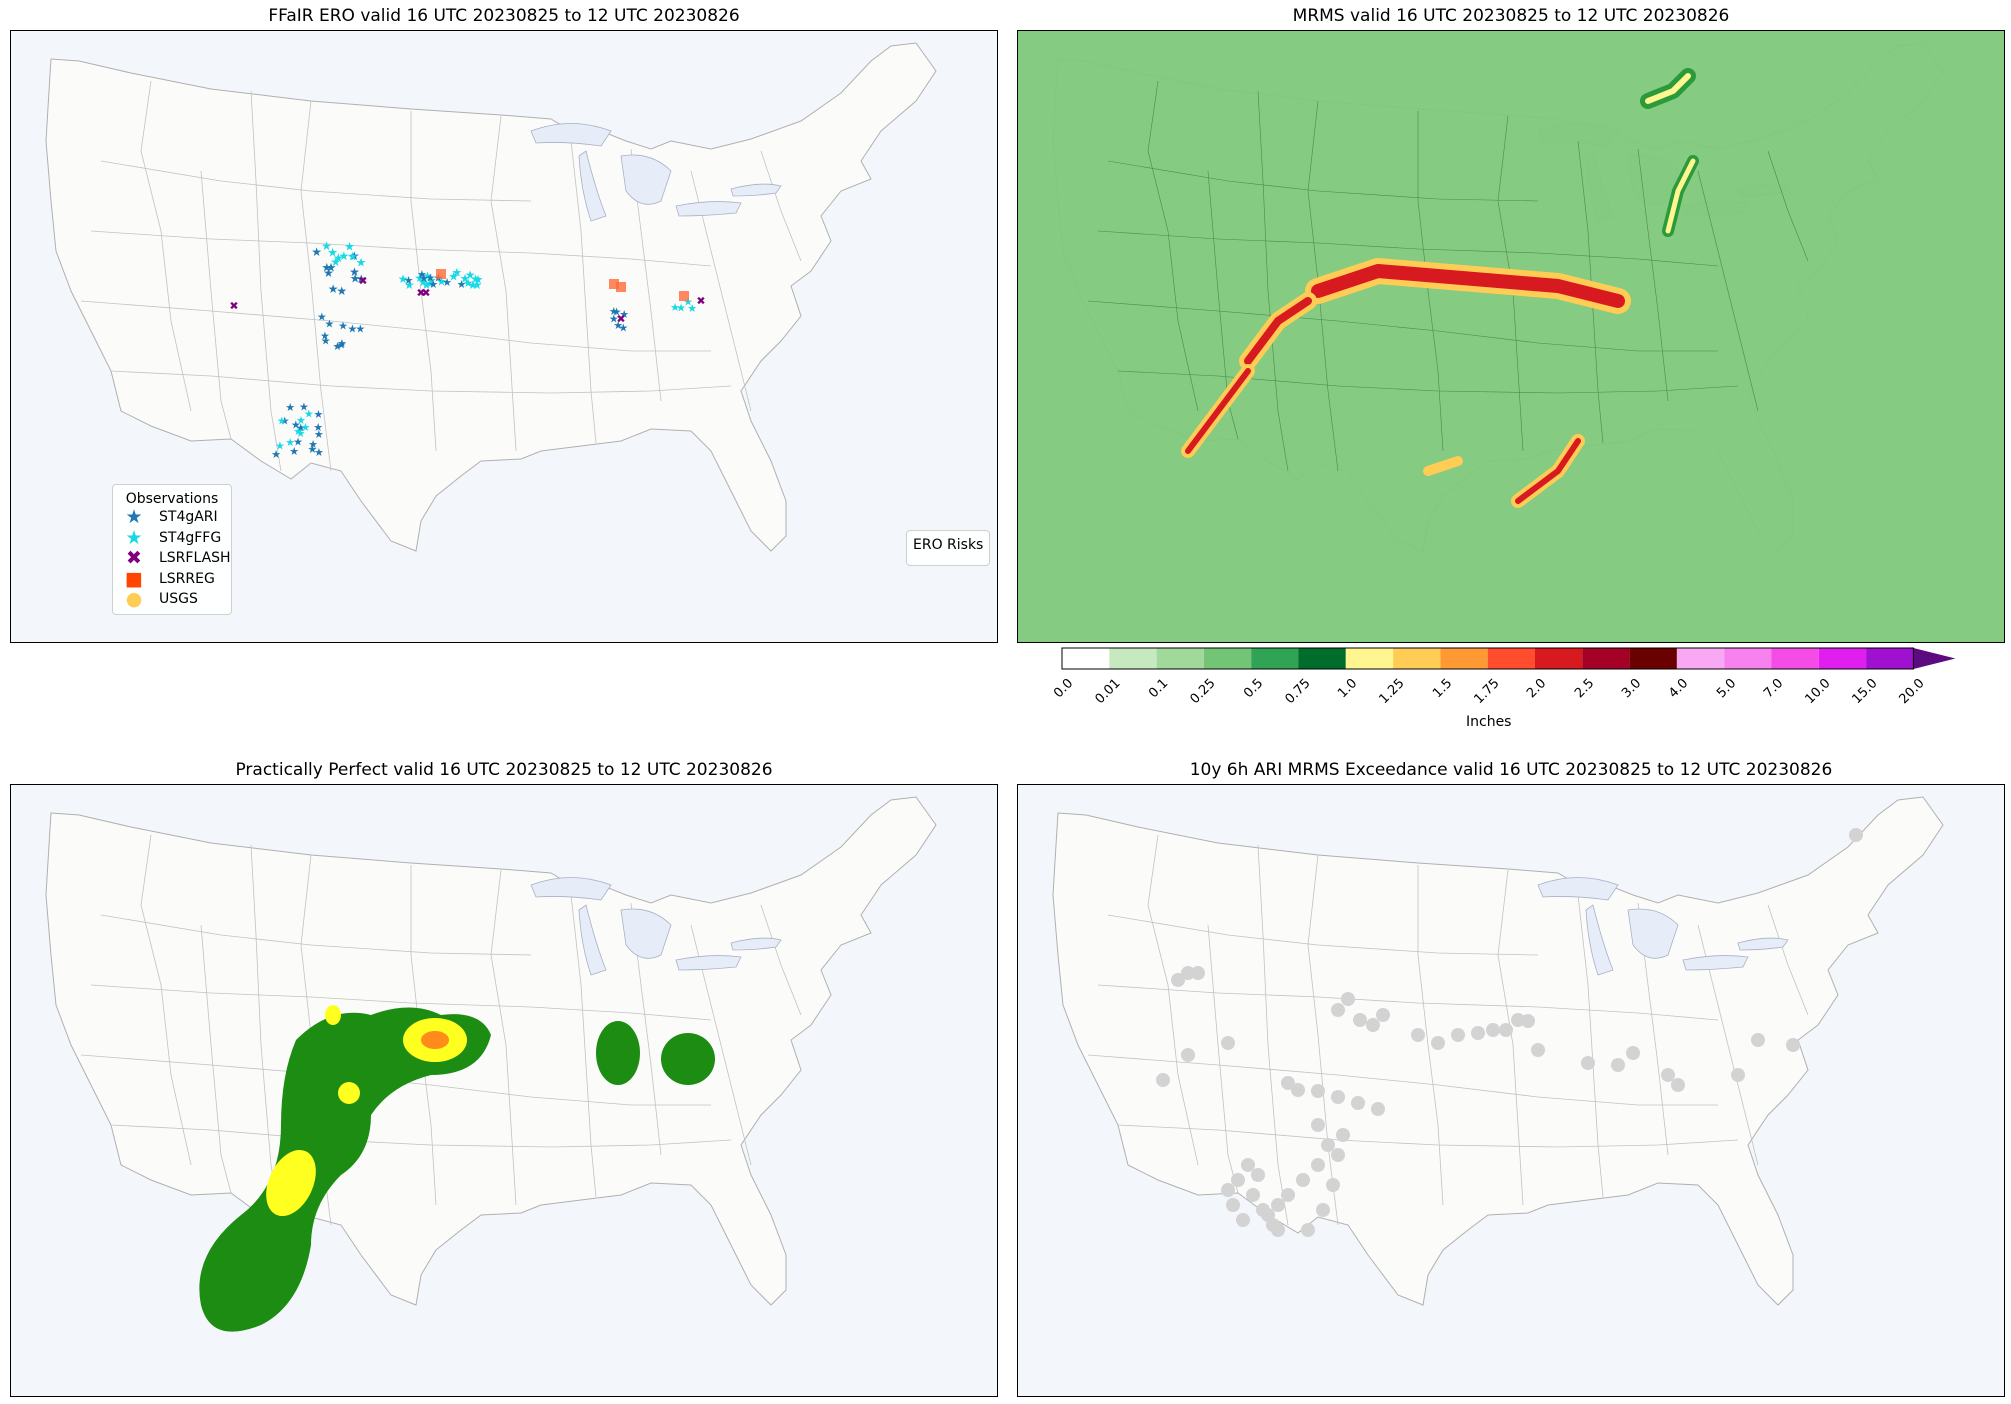 The image size is (2011, 1404). I want to click on legend-item: ✖ LSRFLASH, so click(172, 558).